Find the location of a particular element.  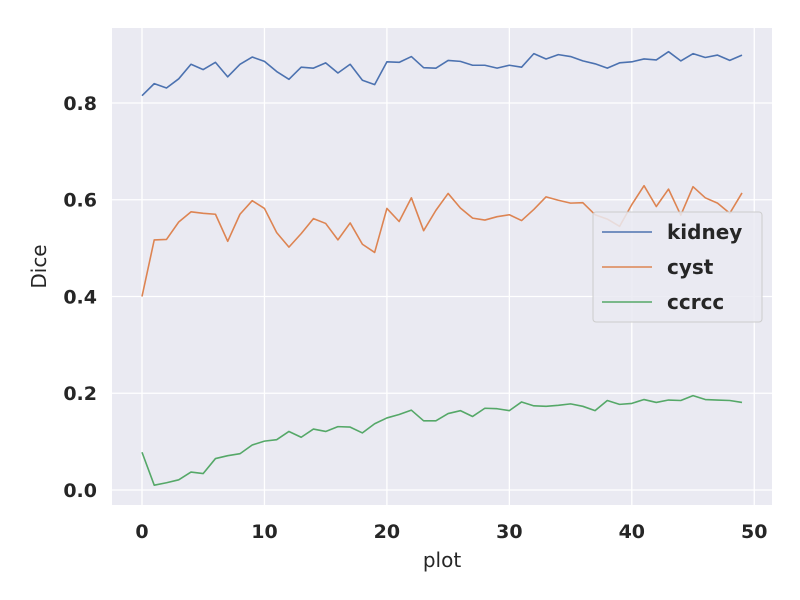

x-tick-label: 10 is located at coordinates (264, 532).